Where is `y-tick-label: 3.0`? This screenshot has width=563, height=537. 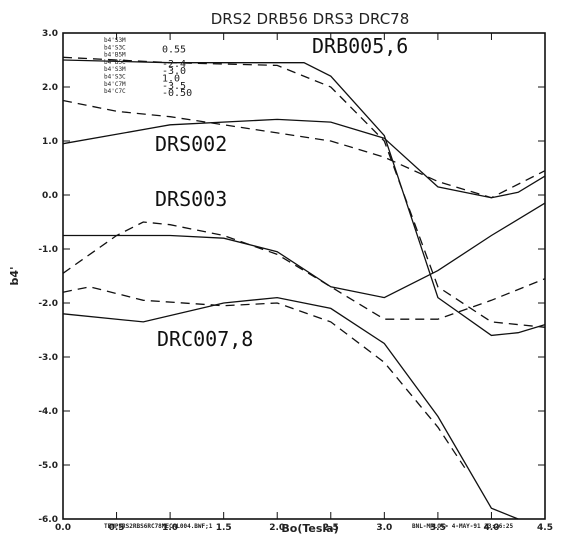
y-tick-label: 3.0 is located at coordinates (50, 34).